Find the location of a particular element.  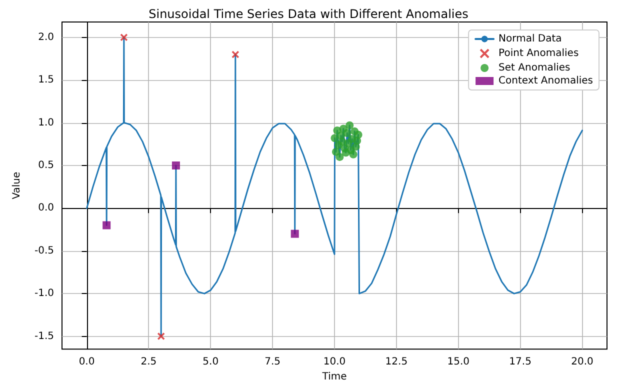

y-tick-label: 0.0 is located at coordinates (46, 208).